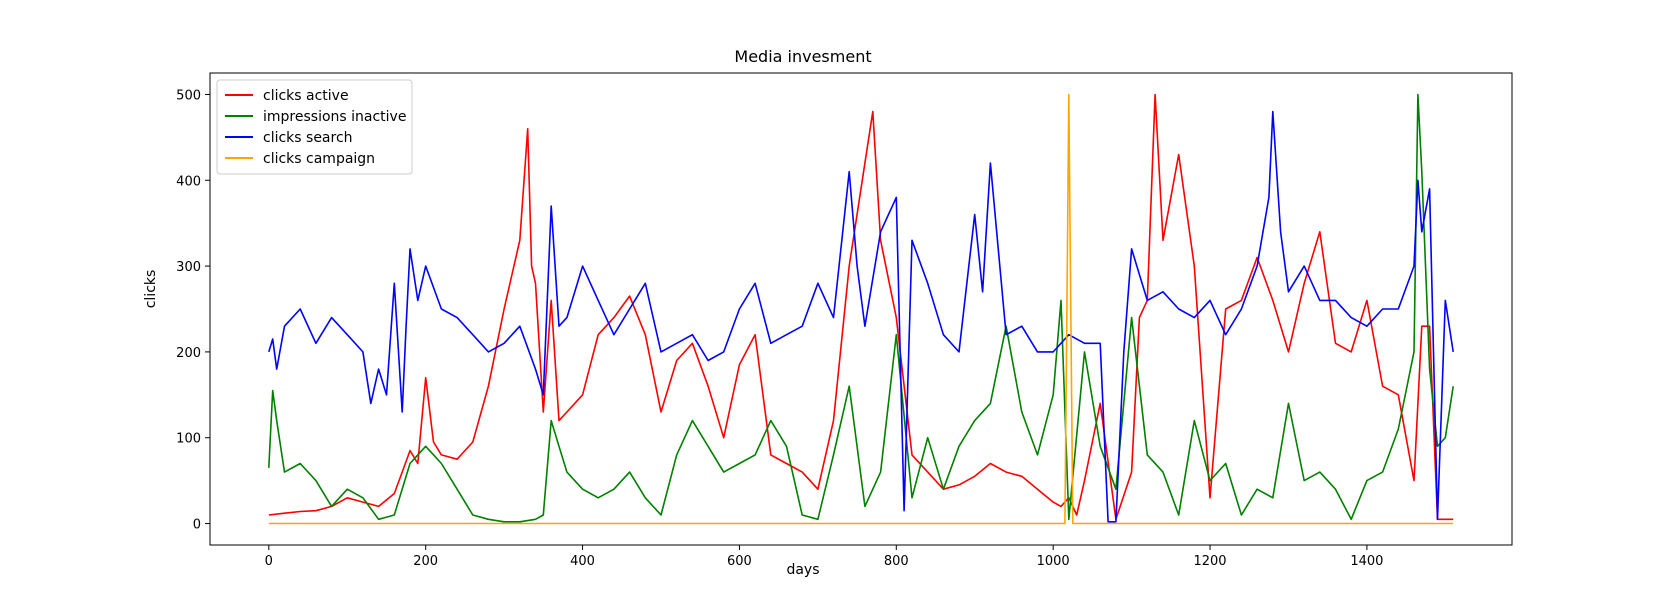 Image resolution: width=1673 pixels, height=610 pixels. I want to click on x-tick-label: 1200, so click(1209, 561).